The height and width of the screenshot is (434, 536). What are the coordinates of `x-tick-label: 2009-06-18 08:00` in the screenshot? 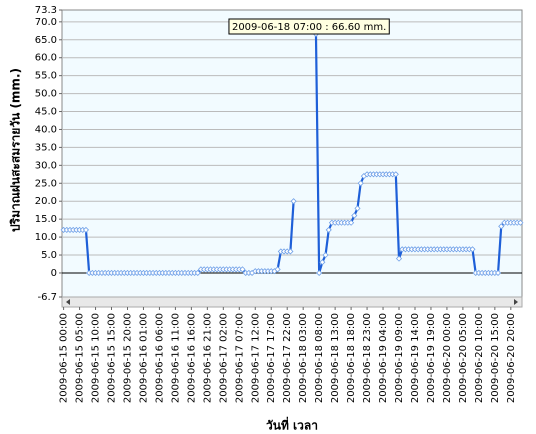 It's located at (319, 358).